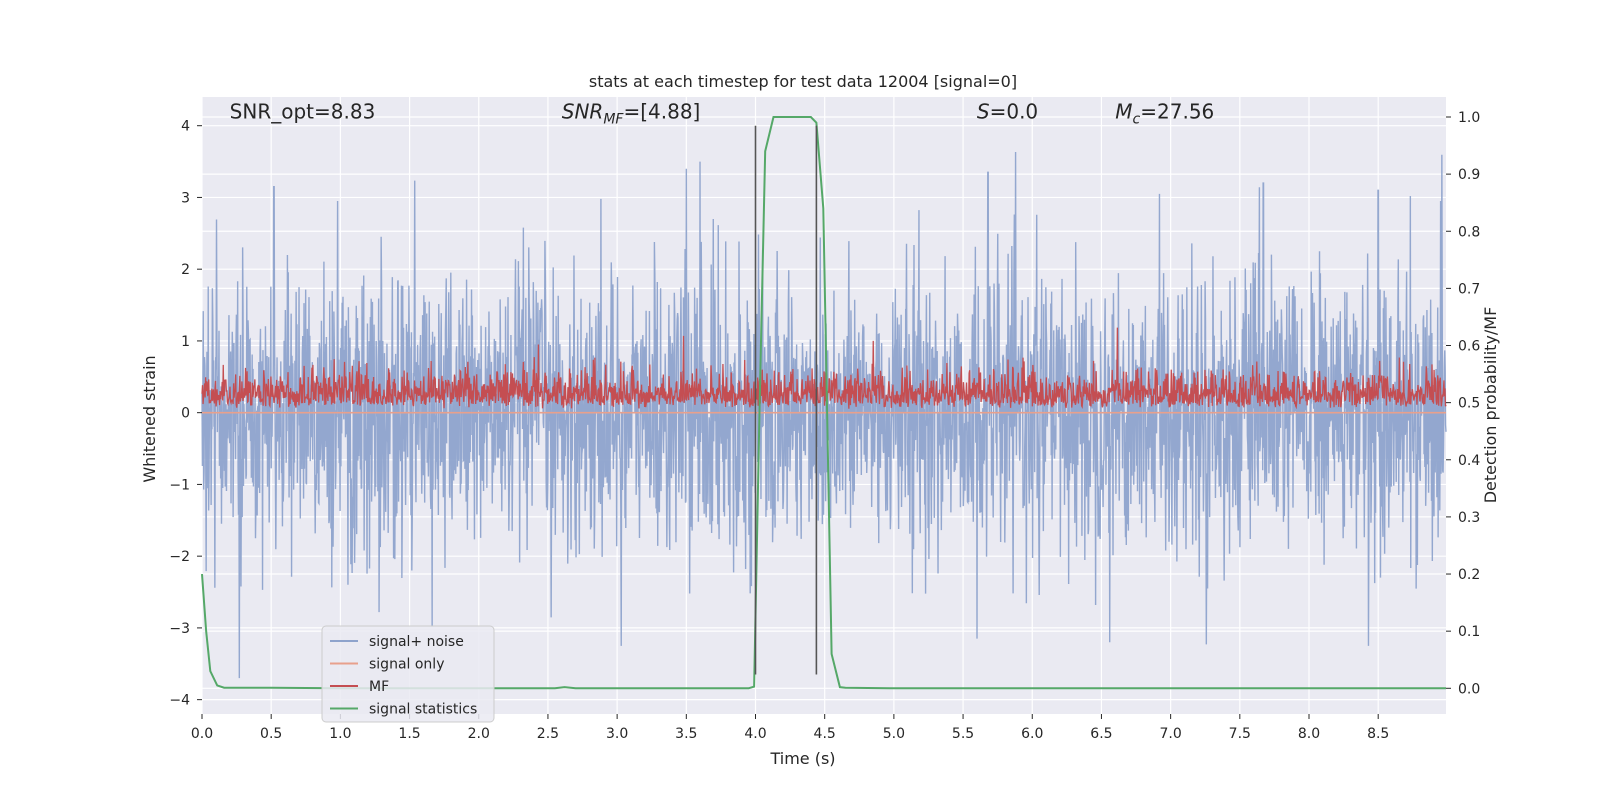 This screenshot has height=800, width=1600. I want to click on x-tick-label: 2.0, so click(479, 734).